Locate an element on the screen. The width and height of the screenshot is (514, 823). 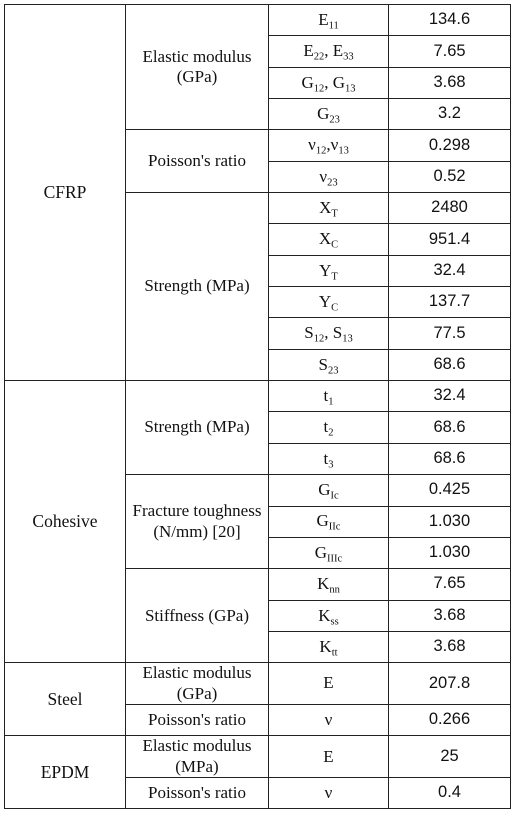
property-symbol: S23 is located at coordinates (328, 365).